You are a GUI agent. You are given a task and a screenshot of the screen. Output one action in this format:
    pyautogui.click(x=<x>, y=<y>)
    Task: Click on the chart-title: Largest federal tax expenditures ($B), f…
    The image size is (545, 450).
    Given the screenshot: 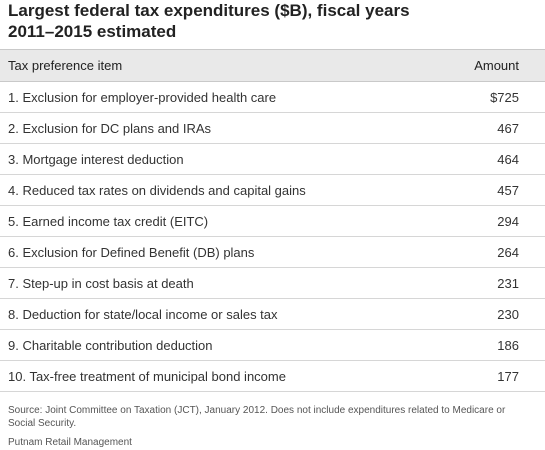 What is the action you would take?
    pyautogui.click(x=268, y=21)
    